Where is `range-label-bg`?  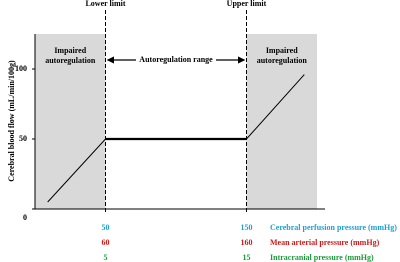
range-label-bg is located at coordinates (176, 60).